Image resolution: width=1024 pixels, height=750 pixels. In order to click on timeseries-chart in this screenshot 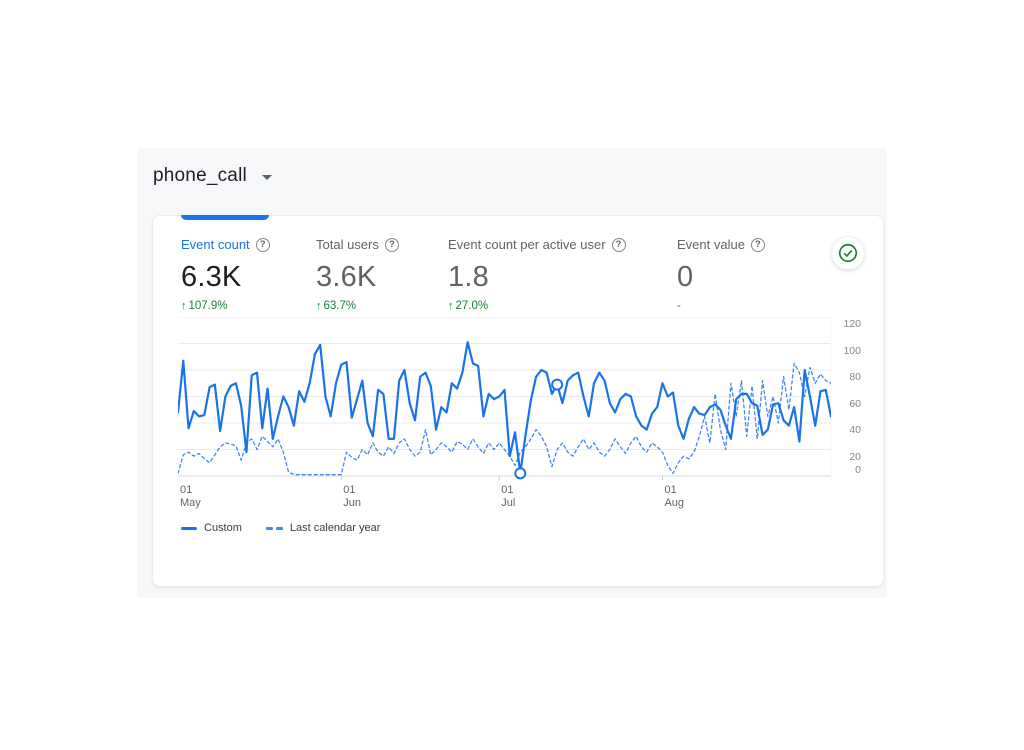, I will do `click(504, 400)`.